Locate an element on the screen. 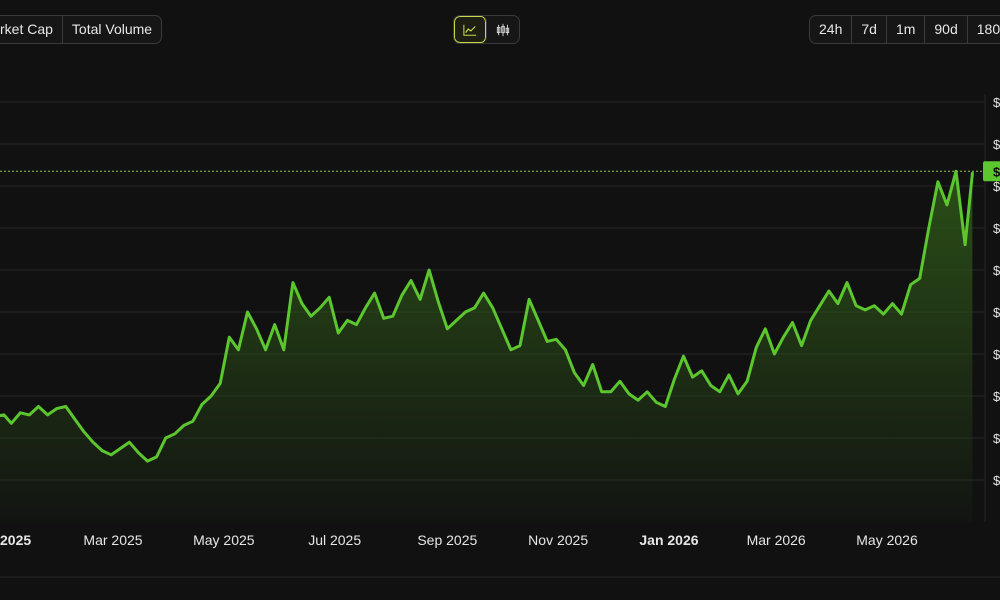 This screenshot has width=1000, height=600. x-tick-label: Mar 2026 is located at coordinates (776, 540).